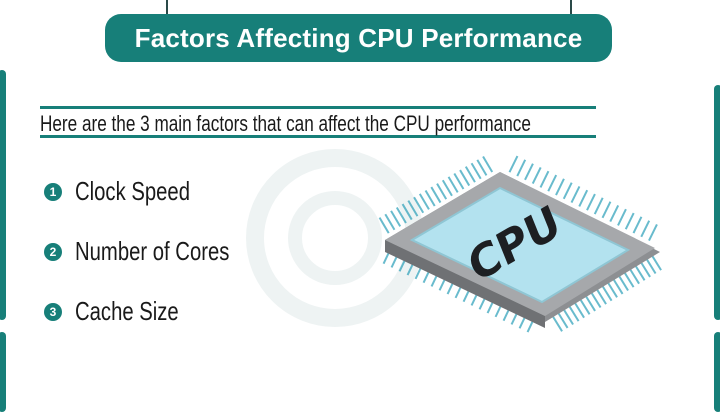 This screenshot has width=720, height=412. I want to click on page-title: Factors Affecting CPU Performance, so click(358, 37).